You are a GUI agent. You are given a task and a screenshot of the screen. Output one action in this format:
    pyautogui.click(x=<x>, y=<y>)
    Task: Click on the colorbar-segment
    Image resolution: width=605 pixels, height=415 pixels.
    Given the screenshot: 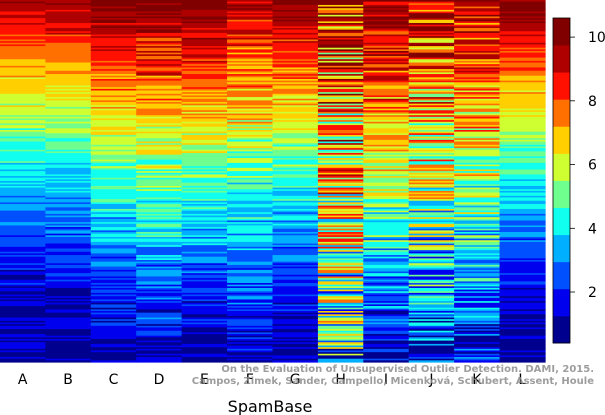 What is the action you would take?
    pyautogui.click(x=561, y=329)
    